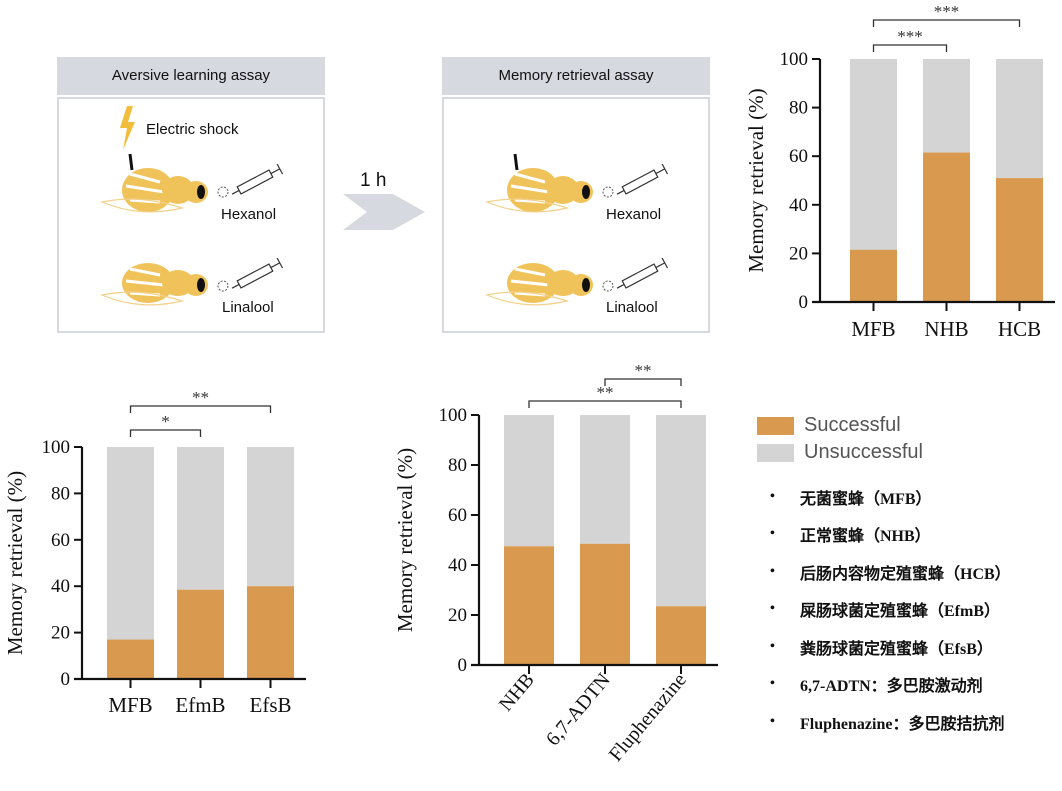 The image size is (1062, 791). What do you see at coordinates (863, 452) in the screenshot?
I see `legend-label: Unsuccessful` at bounding box center [863, 452].